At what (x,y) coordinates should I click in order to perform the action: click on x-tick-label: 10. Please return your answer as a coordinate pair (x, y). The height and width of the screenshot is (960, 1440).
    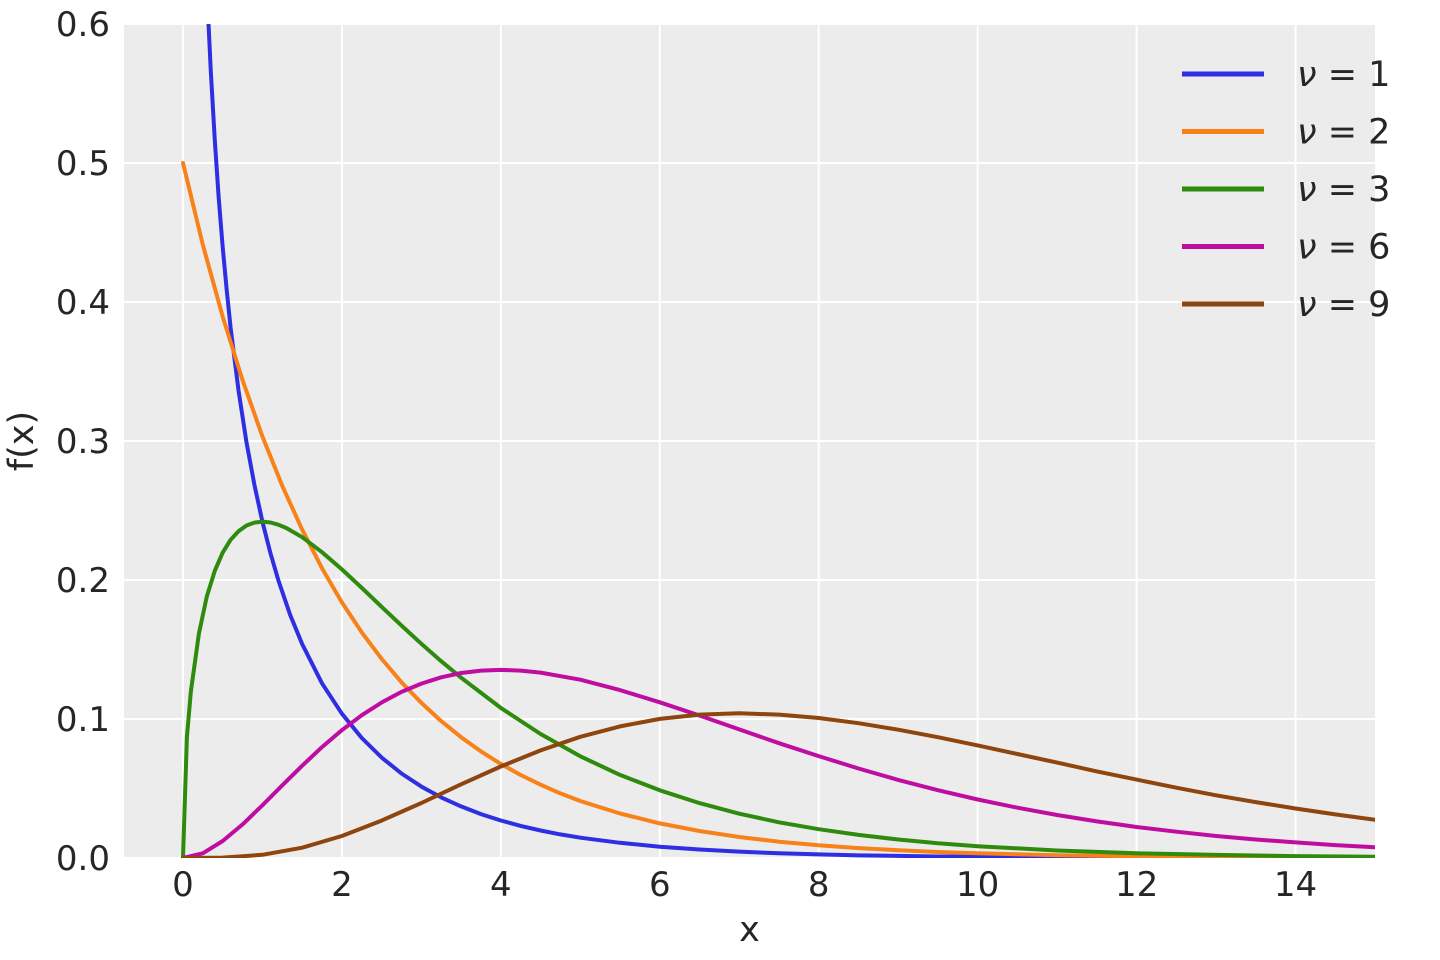
    Looking at the image, I should click on (977, 885).